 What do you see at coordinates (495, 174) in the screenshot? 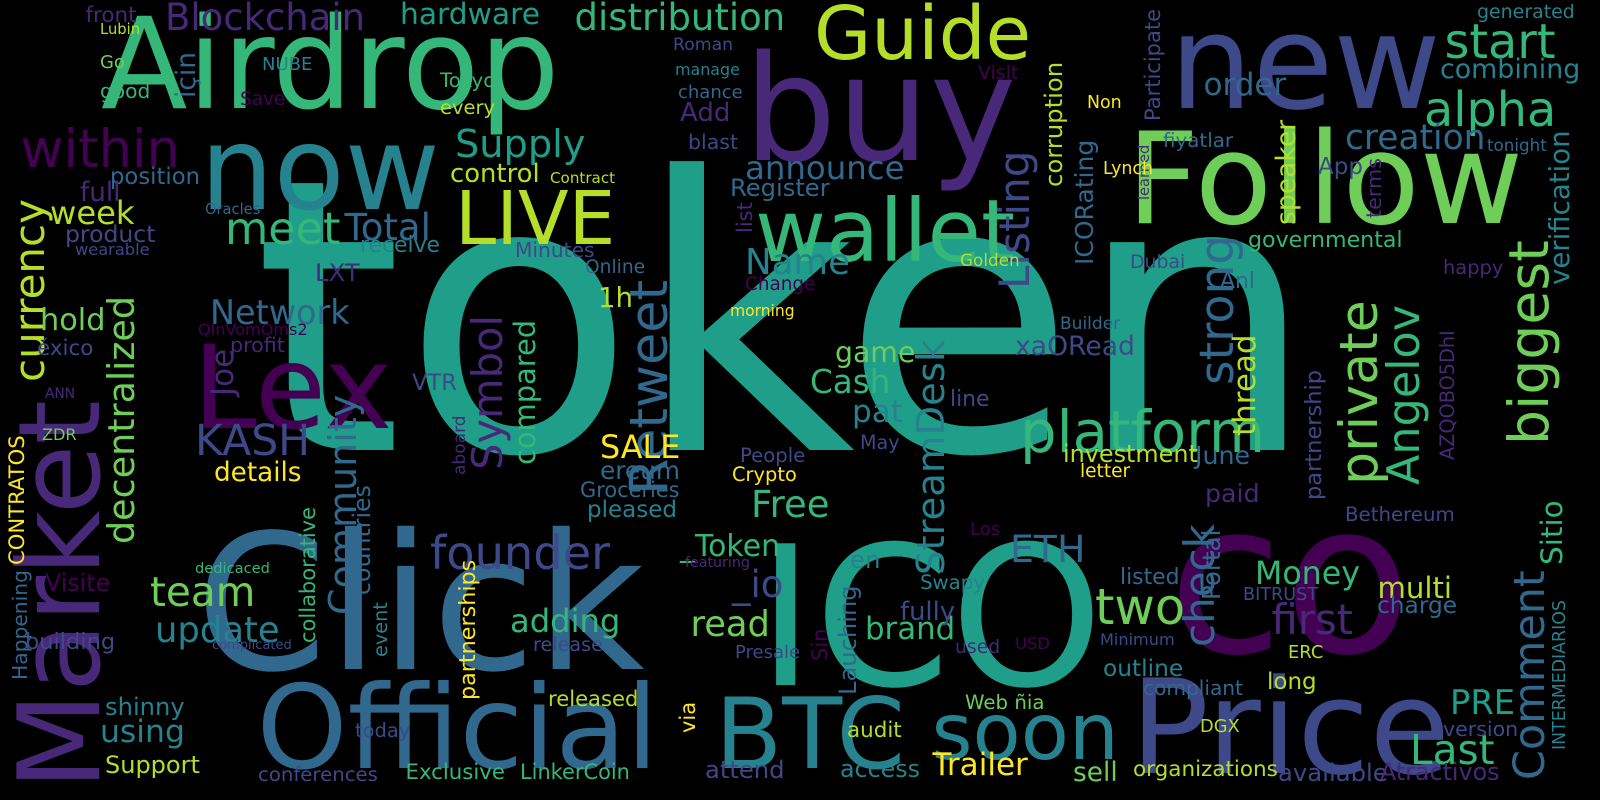
I see `word-control: control` at bounding box center [495, 174].